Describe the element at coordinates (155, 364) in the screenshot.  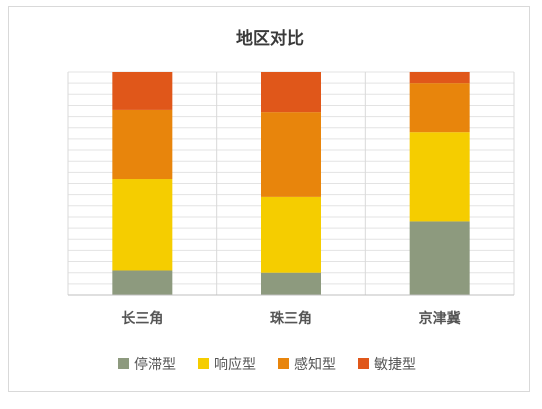
I see `legend-label: 停滞型` at that location.